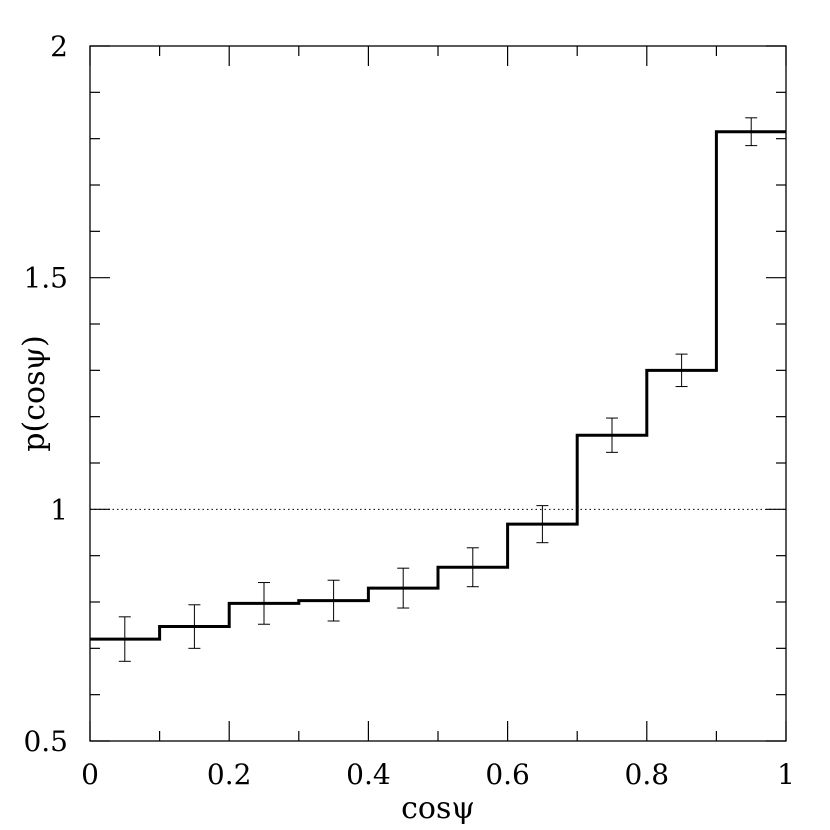  What do you see at coordinates (90, 774) in the screenshot?
I see `x-tick-label: 0` at bounding box center [90, 774].